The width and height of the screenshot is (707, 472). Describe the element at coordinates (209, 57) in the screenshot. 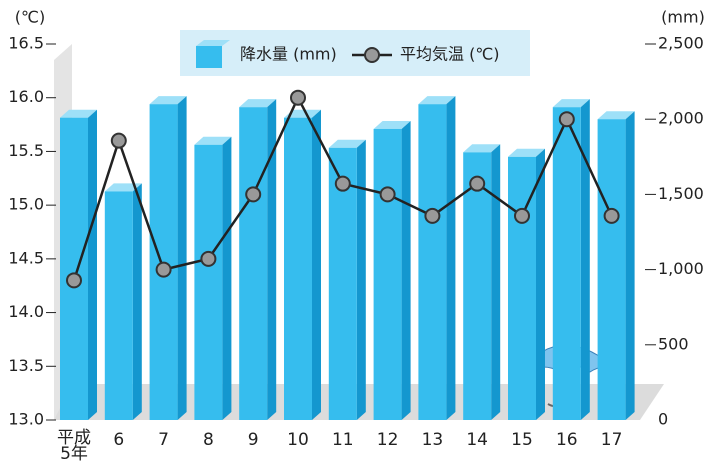

I see `legend-bar-icon` at that location.